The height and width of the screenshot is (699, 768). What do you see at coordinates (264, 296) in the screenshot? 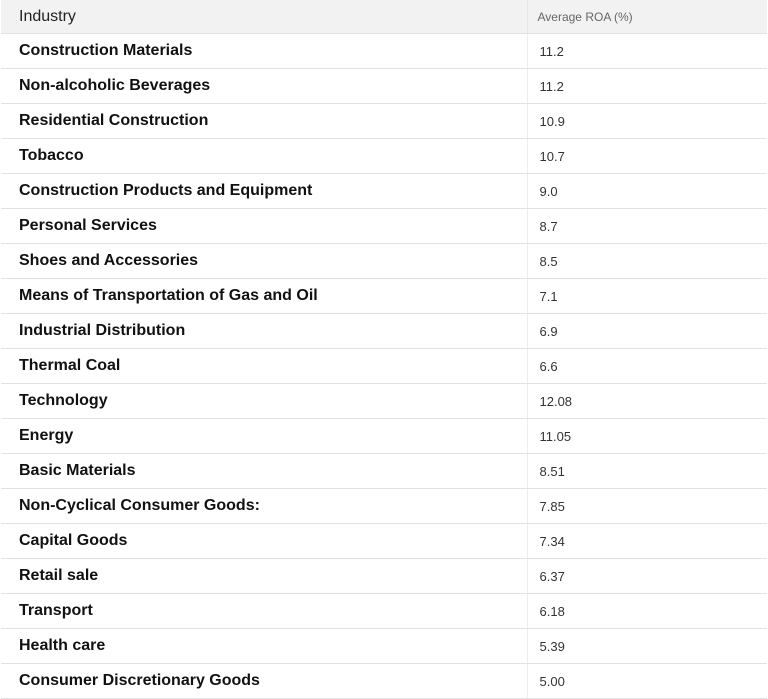
I see `industry-cell: Means of Transportation of Gas and Oil` at bounding box center [264, 296].